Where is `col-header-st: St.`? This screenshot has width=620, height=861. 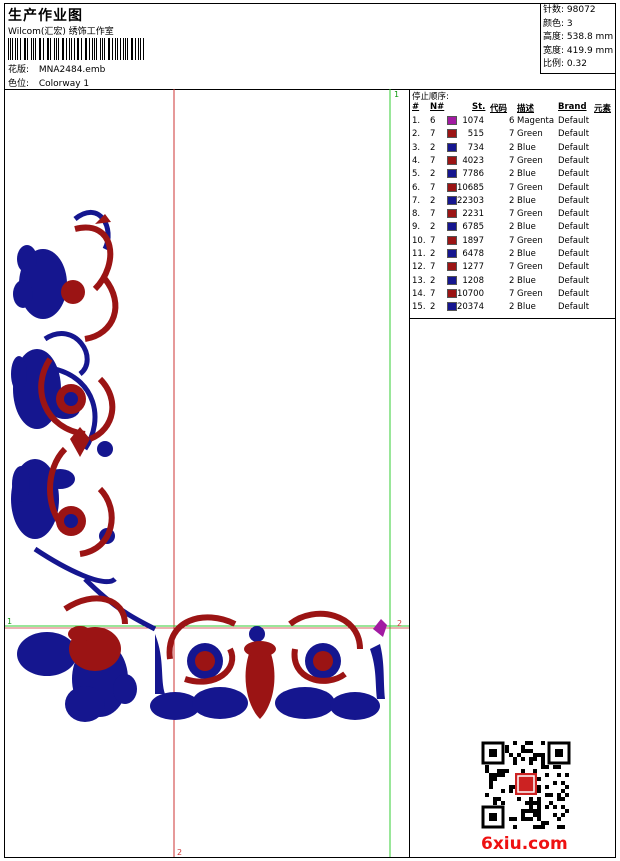
col-header-st: St. is located at coordinates (479, 107).